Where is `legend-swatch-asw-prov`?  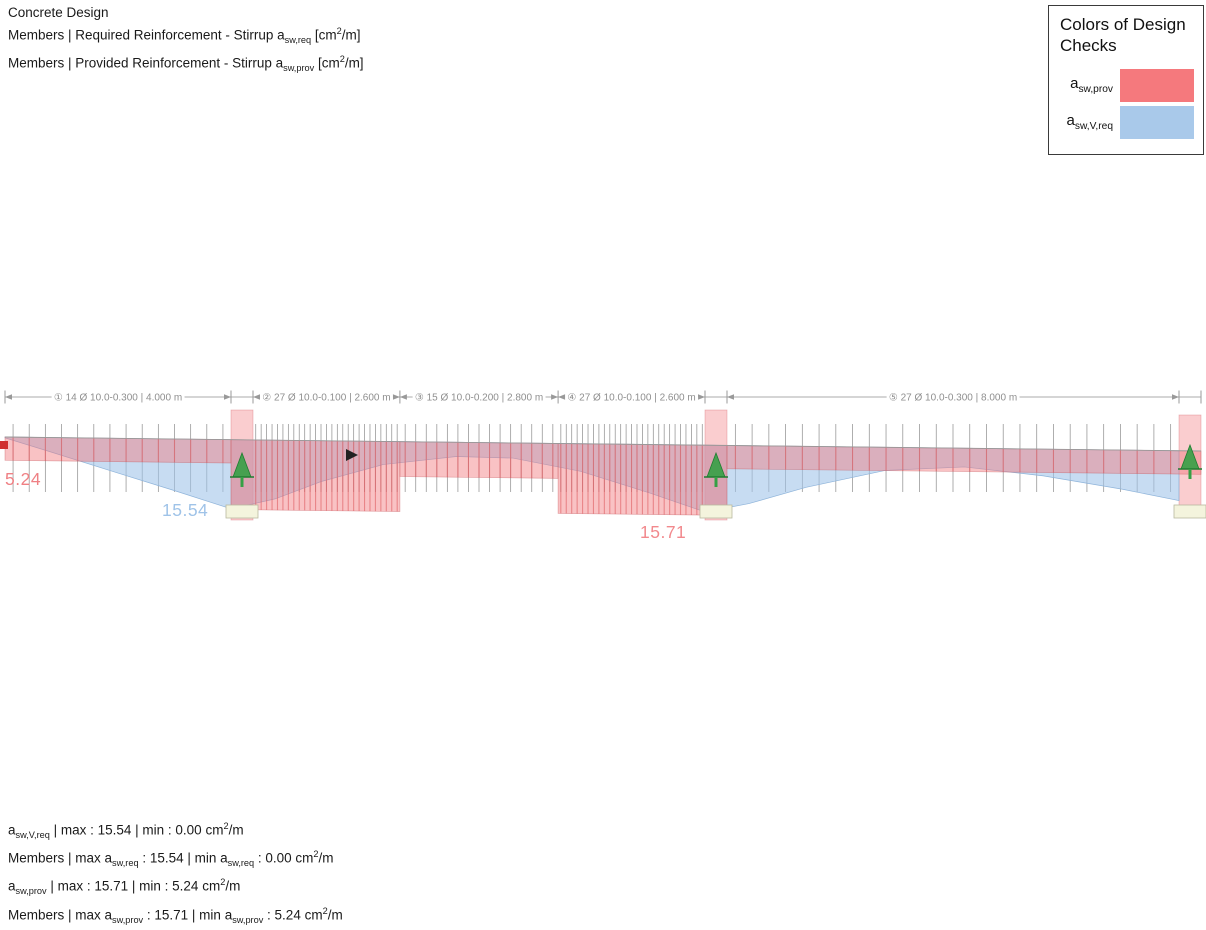
legend-swatch-asw-prov is located at coordinates (1157, 85).